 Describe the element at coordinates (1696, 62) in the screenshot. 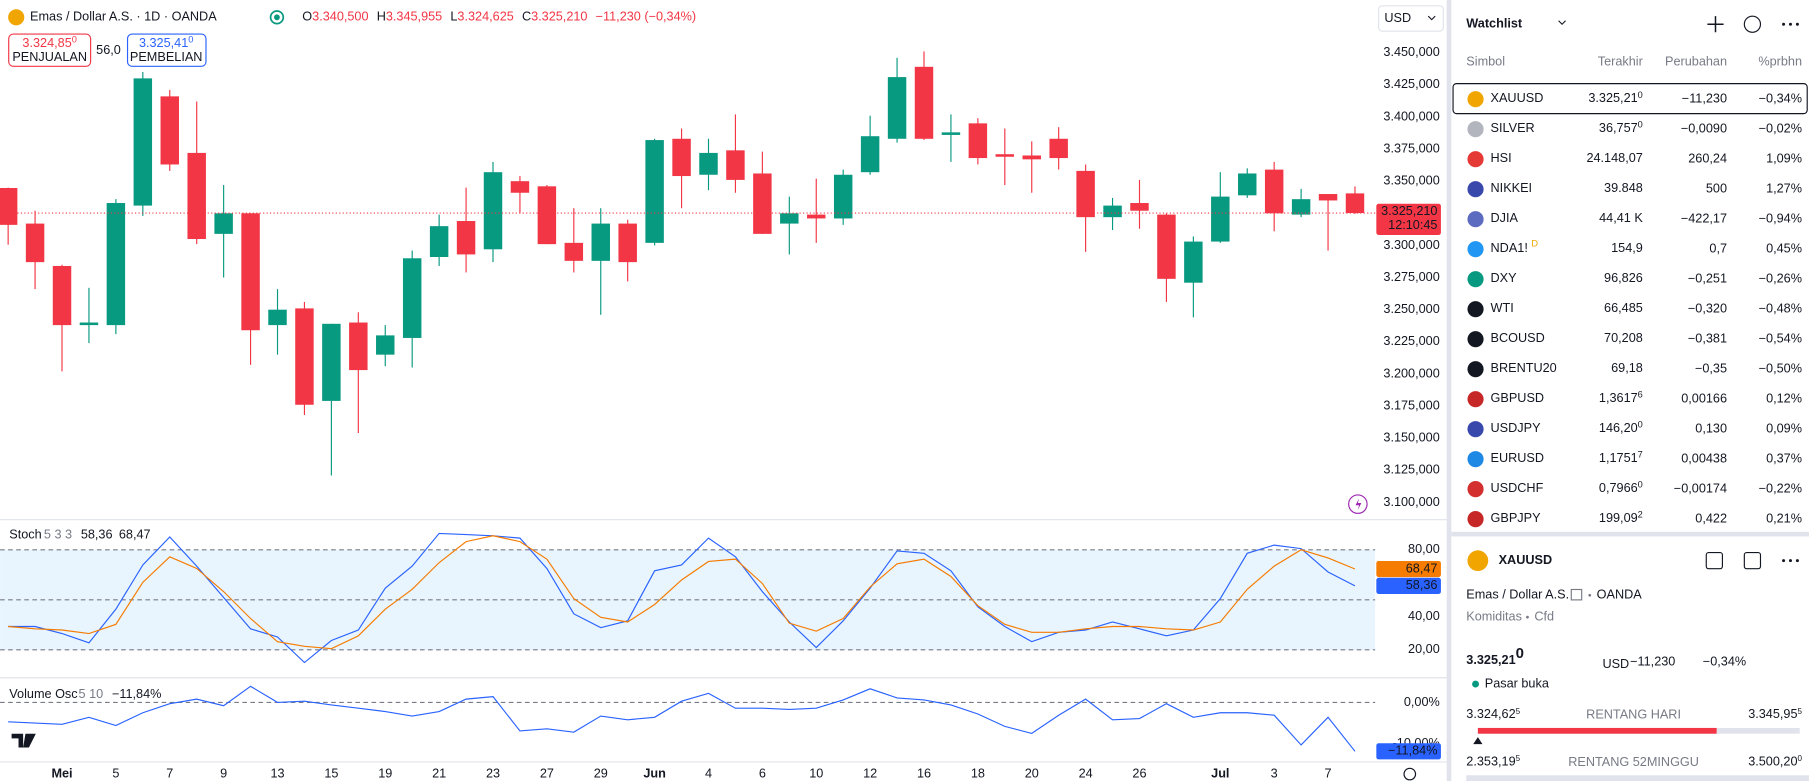

I see `column-header: Perubahan` at that location.